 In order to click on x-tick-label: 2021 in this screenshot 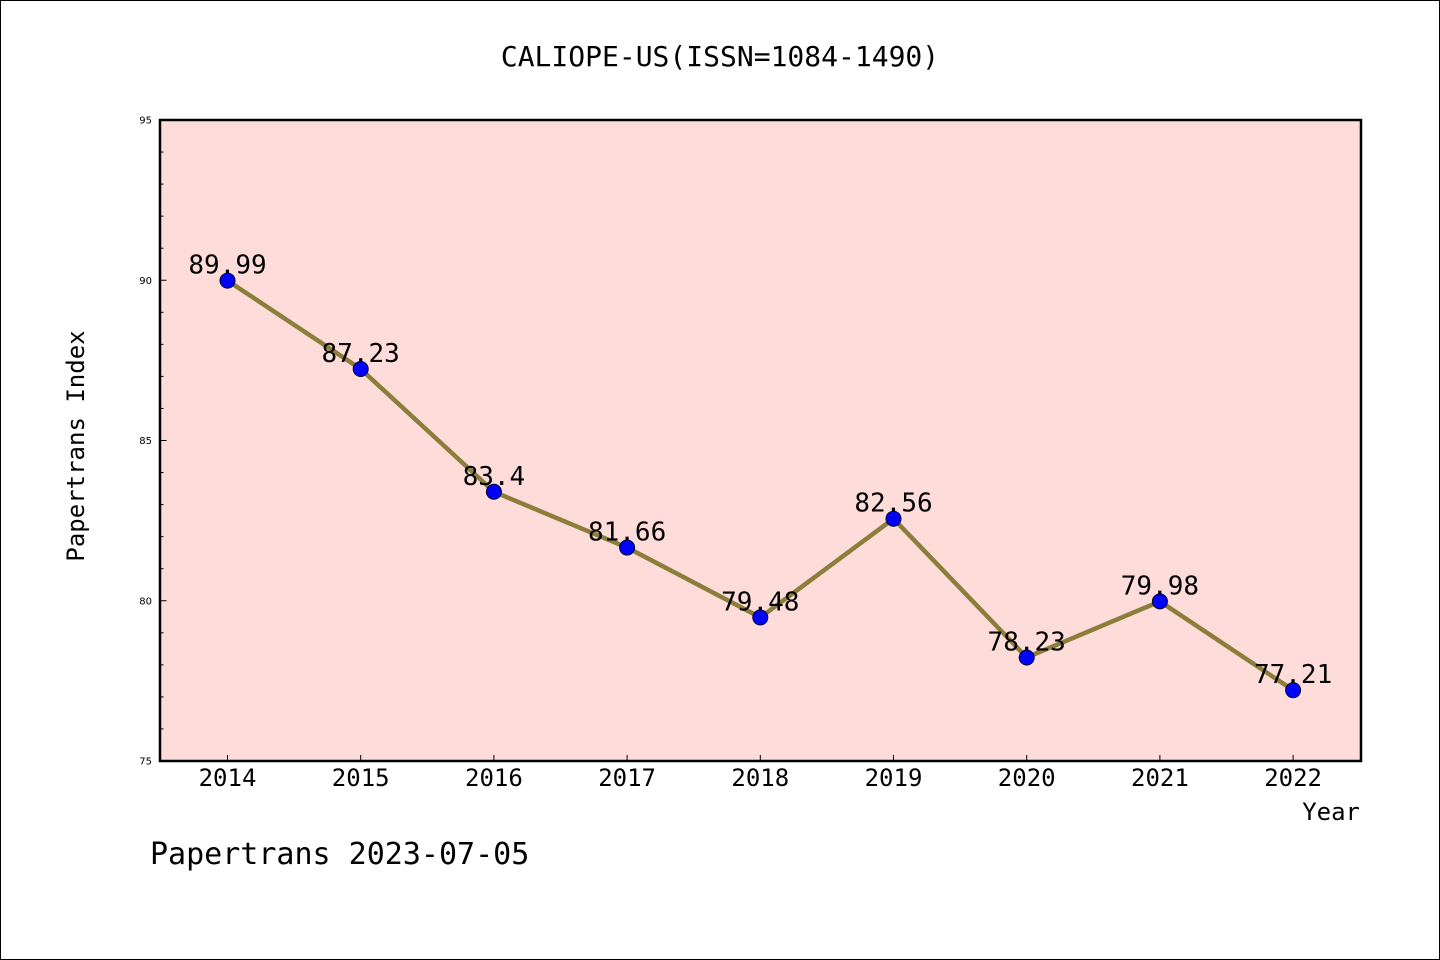, I will do `click(1160, 778)`.